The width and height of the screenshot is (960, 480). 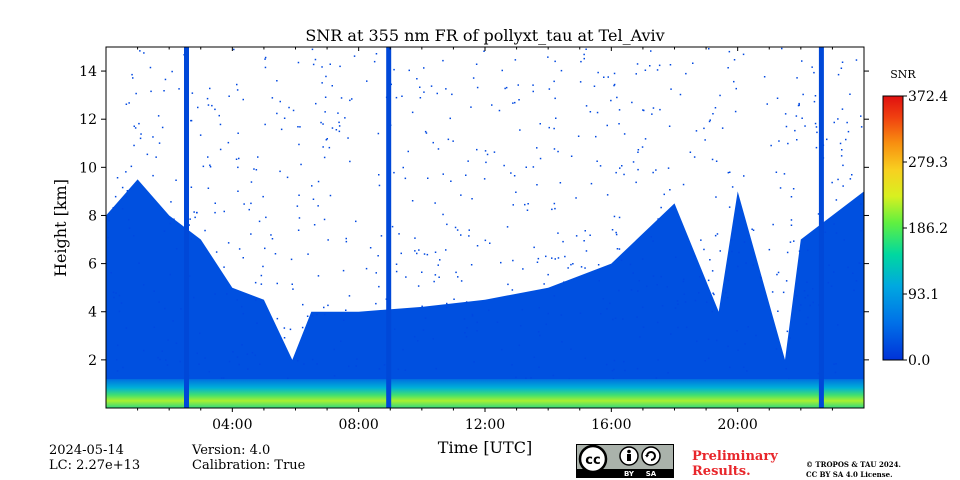 What do you see at coordinates (737, 425) in the screenshot?
I see `x-tick-label: 20:00` at bounding box center [737, 425].